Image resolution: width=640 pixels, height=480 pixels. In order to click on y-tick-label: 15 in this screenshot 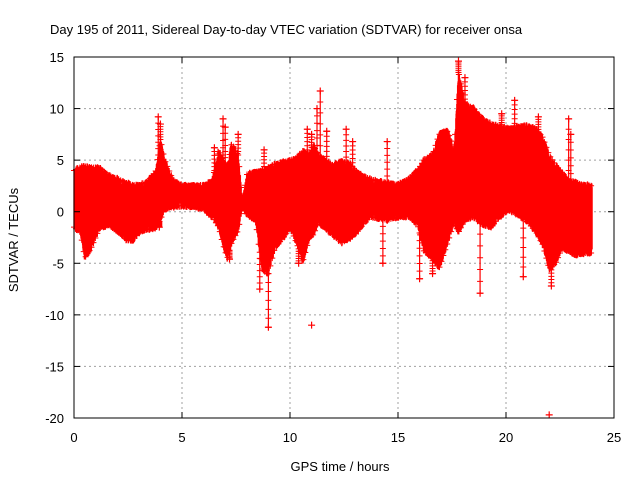, I will do `click(57, 57)`.